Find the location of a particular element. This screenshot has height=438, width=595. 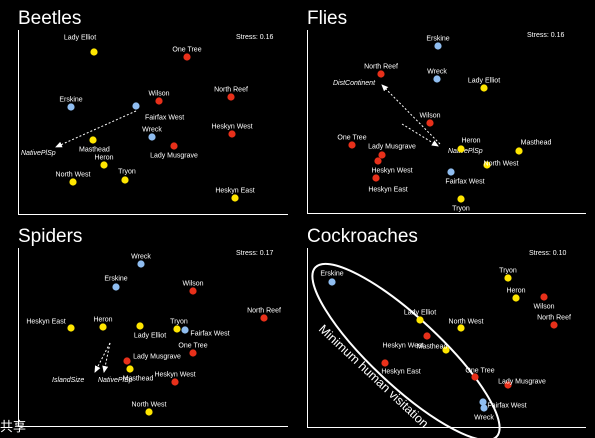

flies-label-fairfax-west: Fairfax West is located at coordinates (464, 182).